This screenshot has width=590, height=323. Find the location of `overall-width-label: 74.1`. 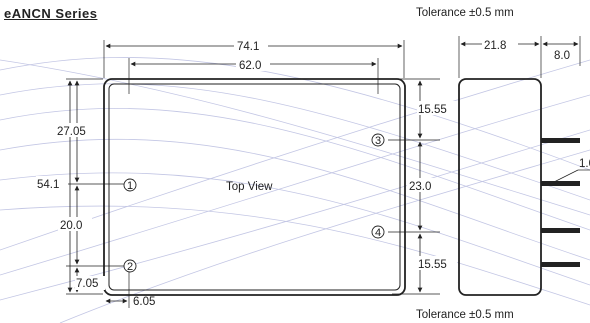

overall-width-label: 74.1 is located at coordinates (248, 47).